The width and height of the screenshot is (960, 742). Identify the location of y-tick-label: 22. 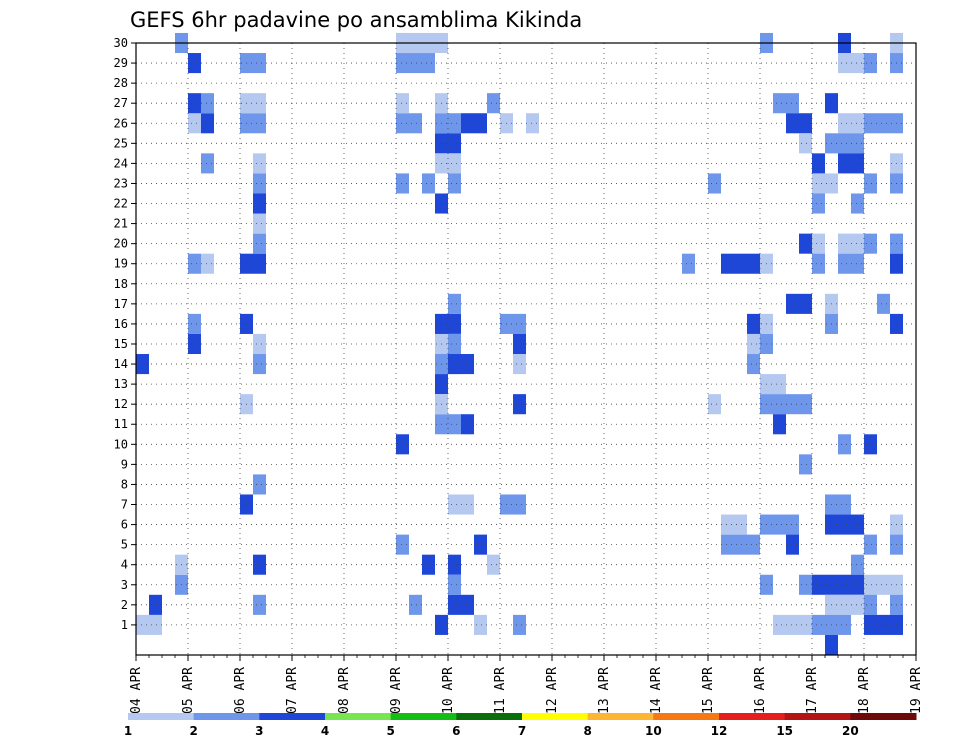
(121, 204).